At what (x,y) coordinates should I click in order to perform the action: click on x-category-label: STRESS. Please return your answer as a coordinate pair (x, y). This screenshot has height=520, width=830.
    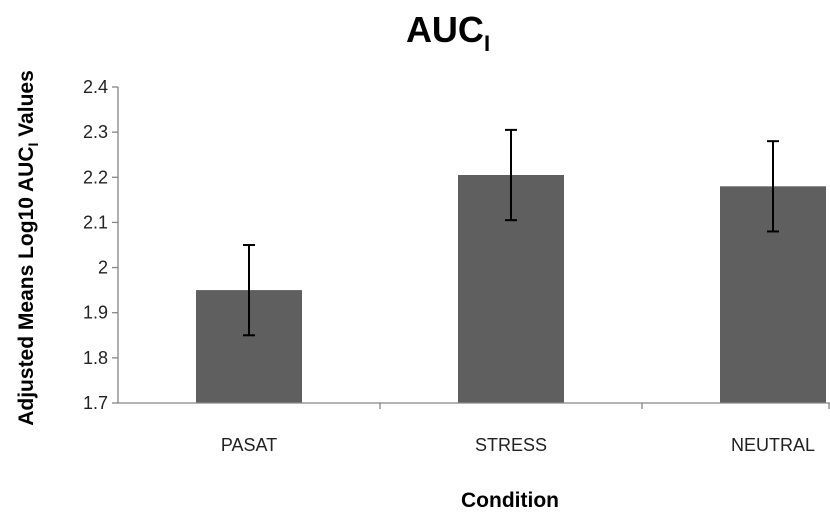
    Looking at the image, I should click on (511, 445).